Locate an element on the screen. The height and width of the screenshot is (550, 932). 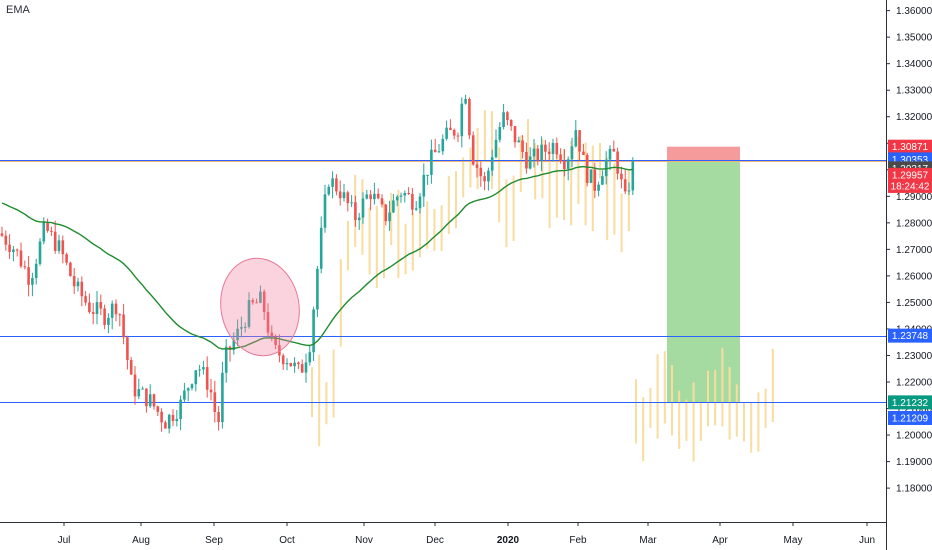
indicator-label: EMA is located at coordinates (18, 10).